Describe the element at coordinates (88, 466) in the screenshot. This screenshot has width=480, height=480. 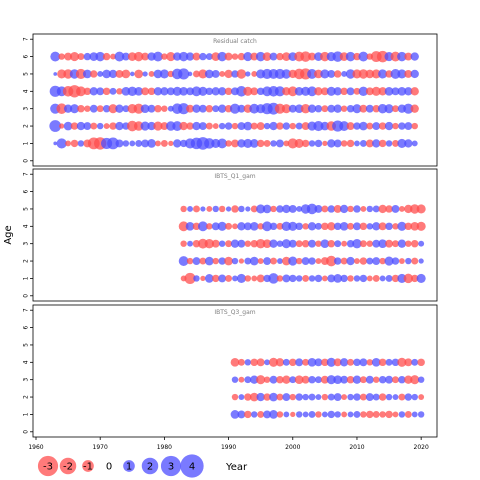
I see `legend-bubble` at that location.